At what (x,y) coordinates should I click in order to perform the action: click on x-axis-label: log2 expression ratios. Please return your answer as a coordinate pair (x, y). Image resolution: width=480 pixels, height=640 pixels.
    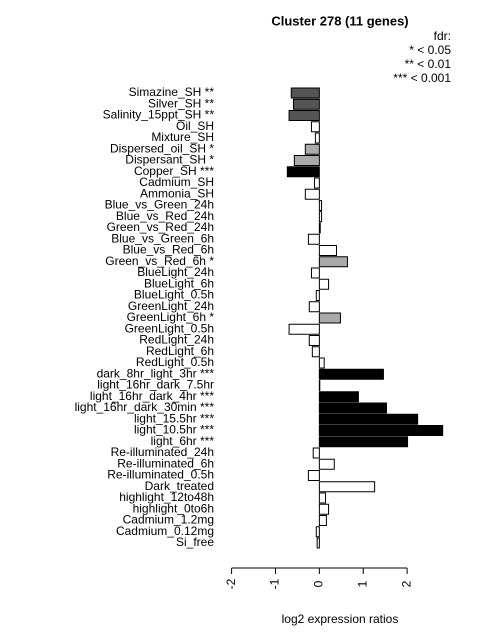
    Looking at the image, I should click on (340, 619).